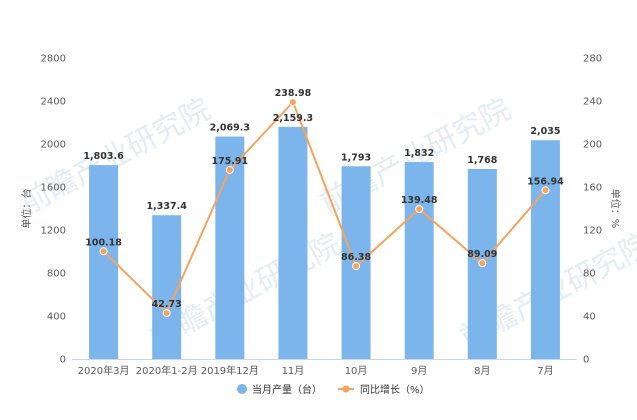 This screenshot has height=420, width=637. I want to click on line-data-label: 100.18, so click(103, 242).